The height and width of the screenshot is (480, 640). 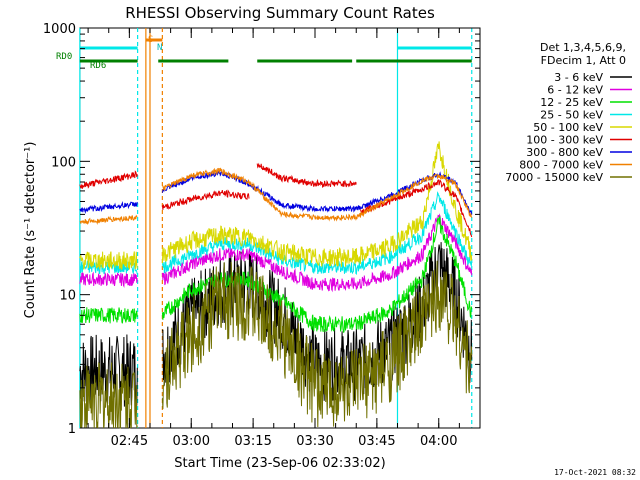 What do you see at coordinates (30, 230) in the screenshot?
I see `y-axis-label: Count Rate (s⁻¹ detector⁻¹)` at bounding box center [30, 230].